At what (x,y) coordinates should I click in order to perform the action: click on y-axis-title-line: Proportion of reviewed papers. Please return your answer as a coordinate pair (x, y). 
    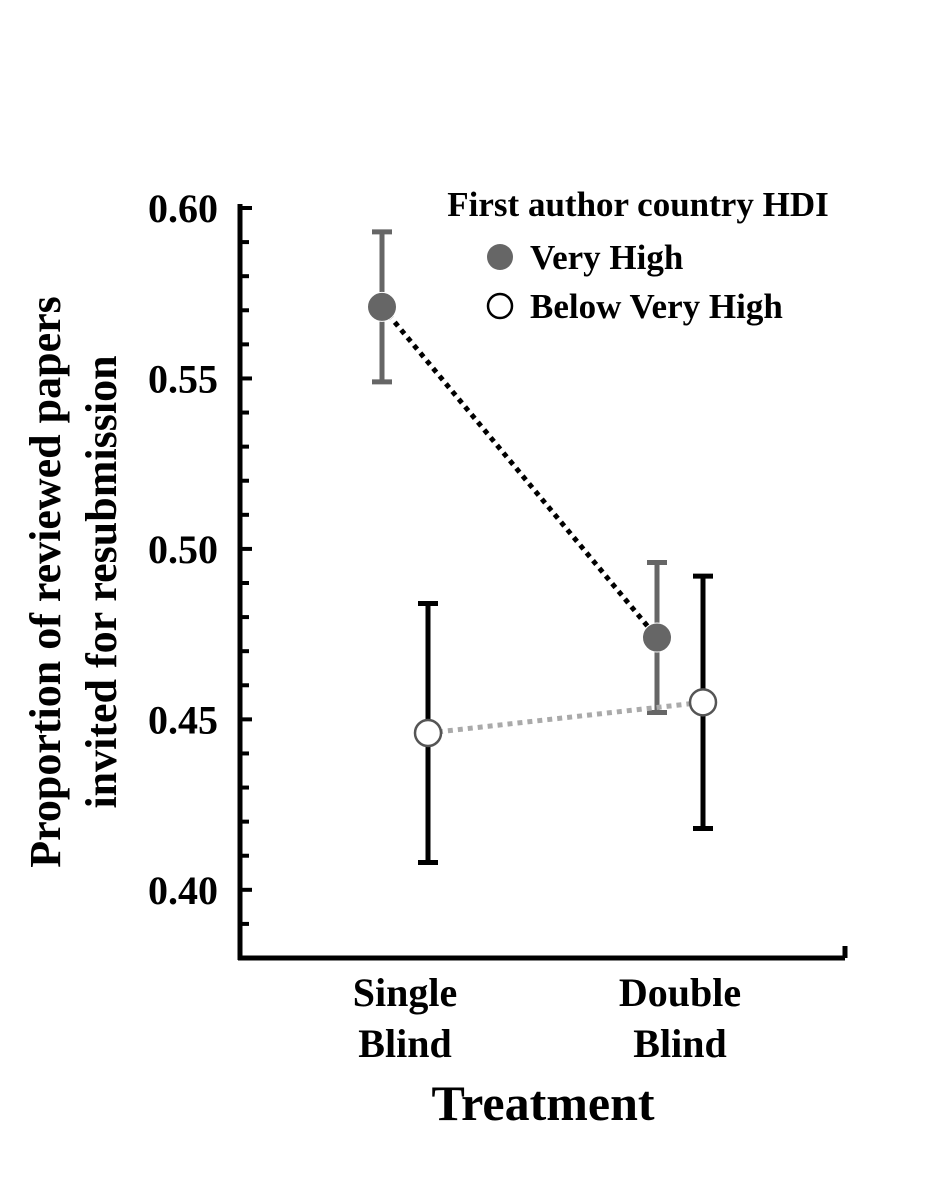
    Looking at the image, I should click on (45, 582).